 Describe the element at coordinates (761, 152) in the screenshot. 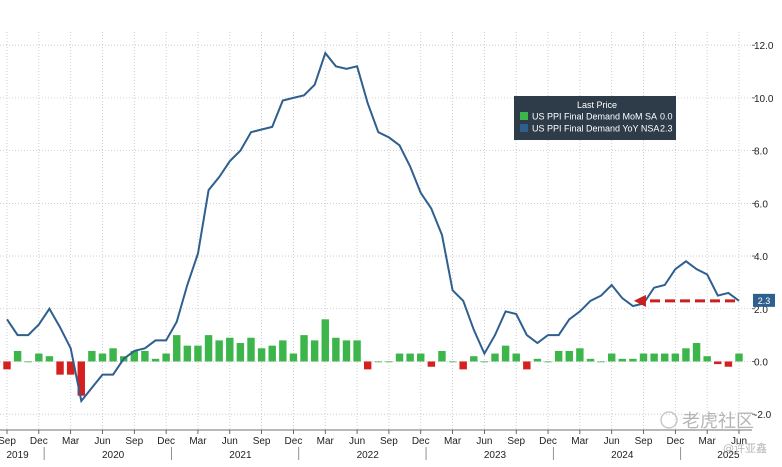

I see `y-tick-label-5: 8.0` at that location.